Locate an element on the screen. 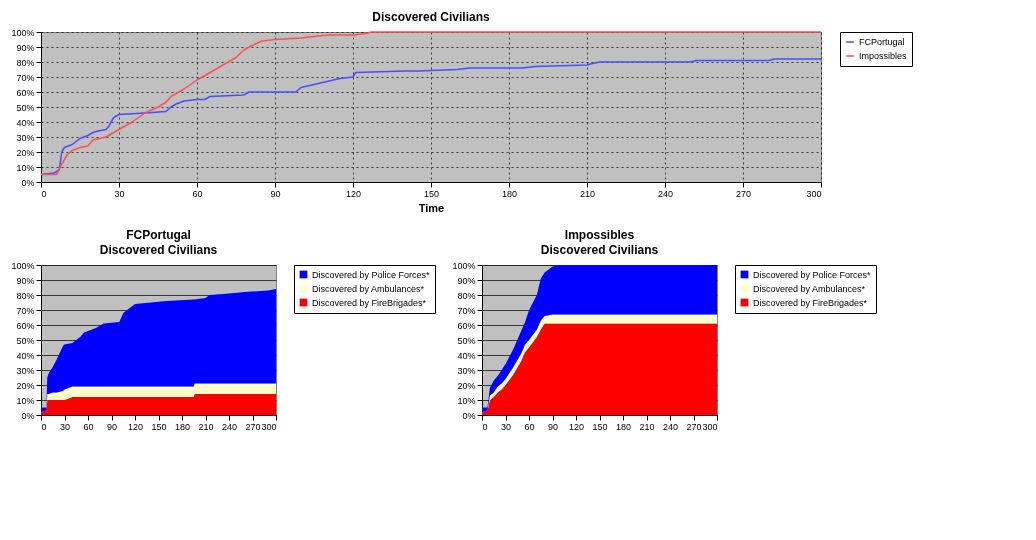 This screenshot has height=540, width=1036. x-axis-title: Time is located at coordinates (431, 207).